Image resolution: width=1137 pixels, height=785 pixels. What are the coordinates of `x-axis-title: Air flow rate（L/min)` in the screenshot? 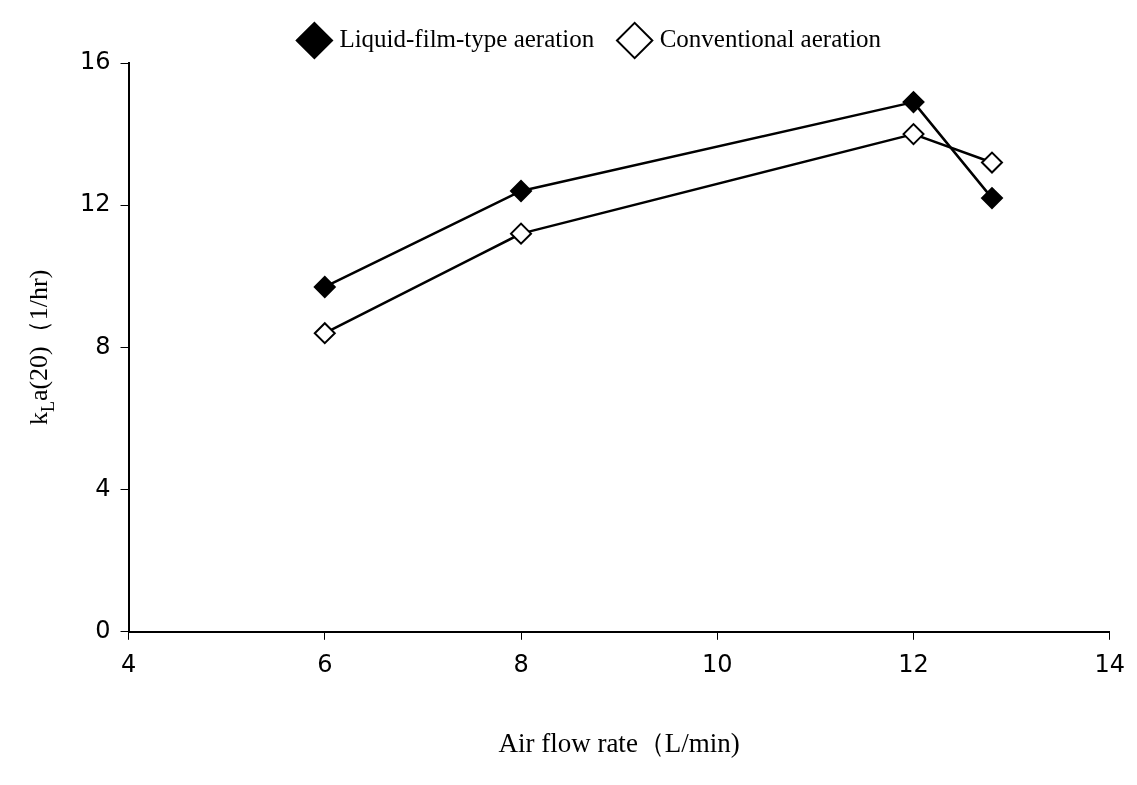 It's located at (619, 742).